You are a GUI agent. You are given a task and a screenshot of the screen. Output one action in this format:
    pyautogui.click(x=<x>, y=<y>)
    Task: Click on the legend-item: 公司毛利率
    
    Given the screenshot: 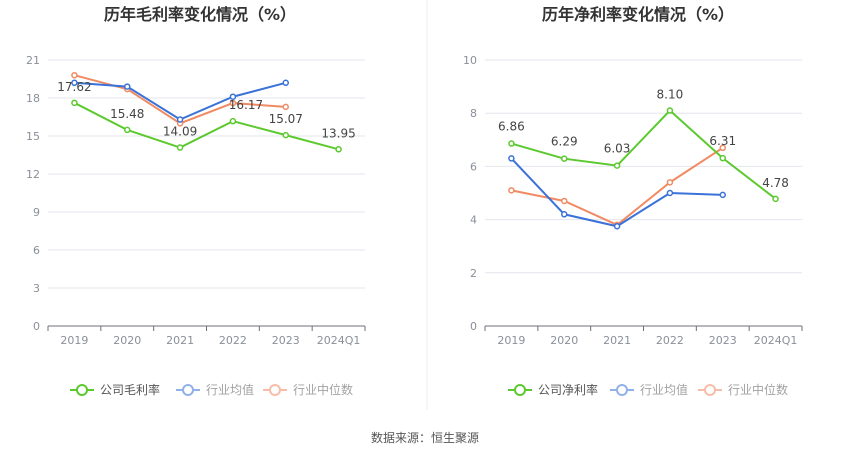 What is the action you would take?
    pyautogui.click(x=115, y=389)
    